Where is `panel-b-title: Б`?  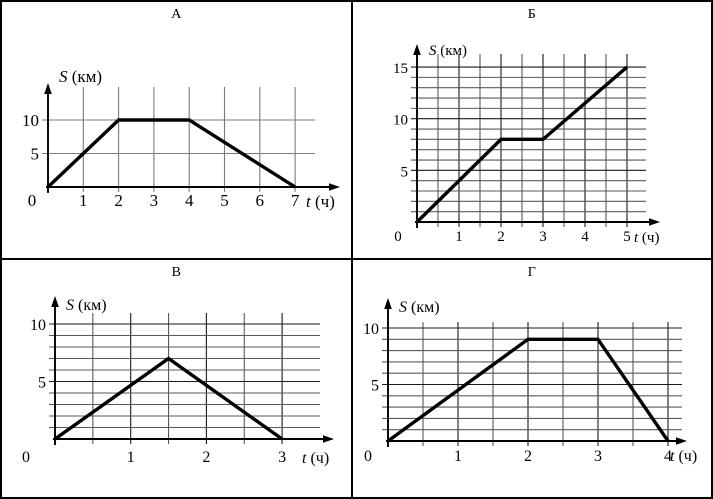 panel-b-title: Б is located at coordinates (532, 14).